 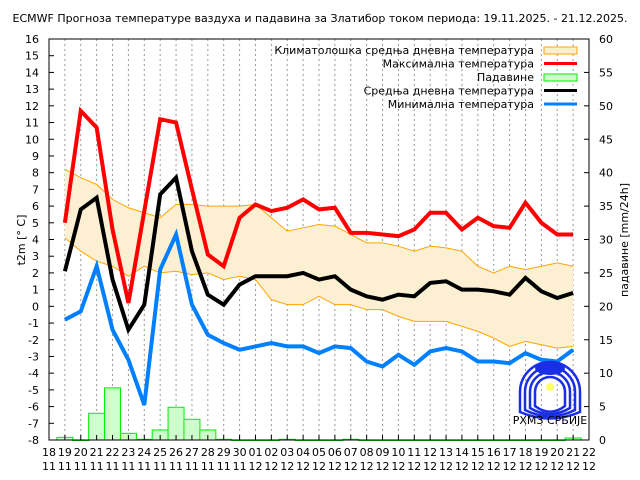 What do you see at coordinates (398, 452) in the screenshot?
I see `x-tick-label-day: 10` at bounding box center [398, 452].